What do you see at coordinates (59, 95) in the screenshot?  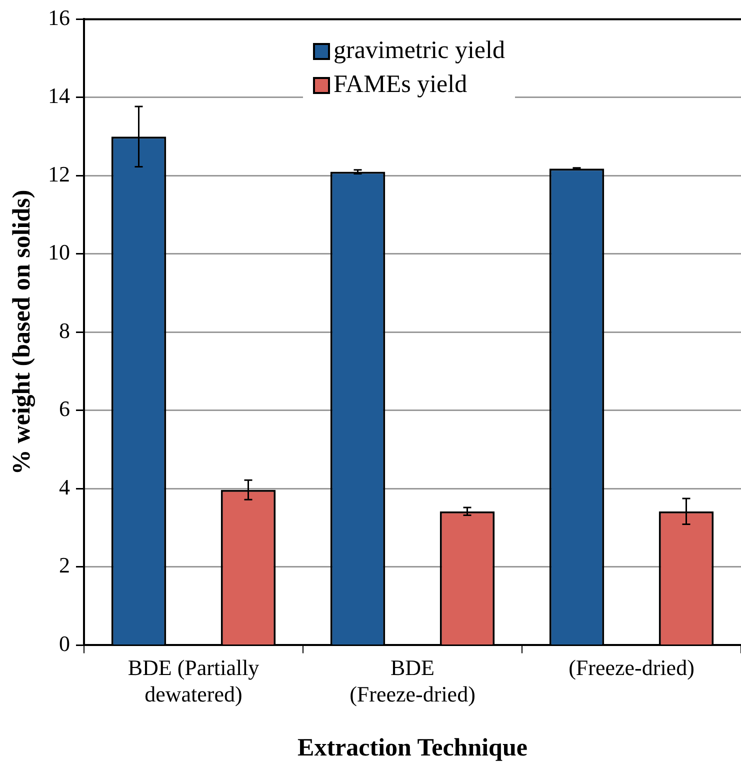 I see `y-tick-label: 14` at bounding box center [59, 95].